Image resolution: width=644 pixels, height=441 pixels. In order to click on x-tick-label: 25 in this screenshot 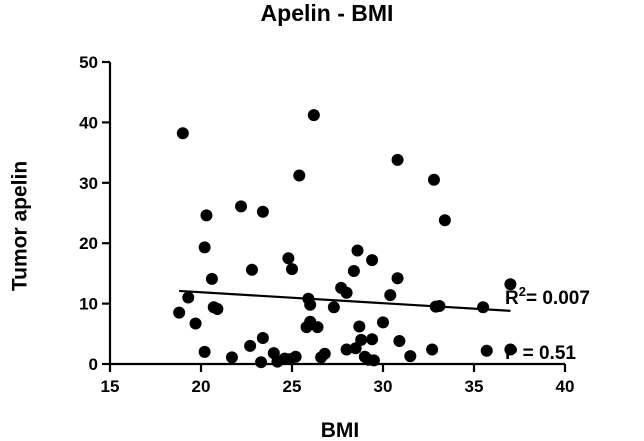, I will do `click(292, 386)`.